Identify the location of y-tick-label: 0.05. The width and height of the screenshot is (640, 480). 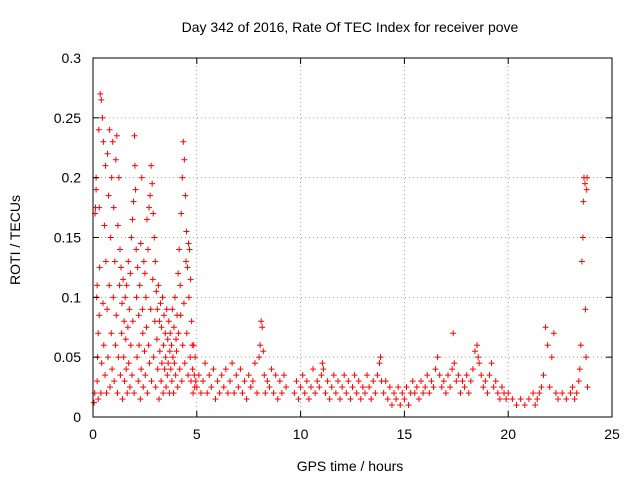
(67, 357).